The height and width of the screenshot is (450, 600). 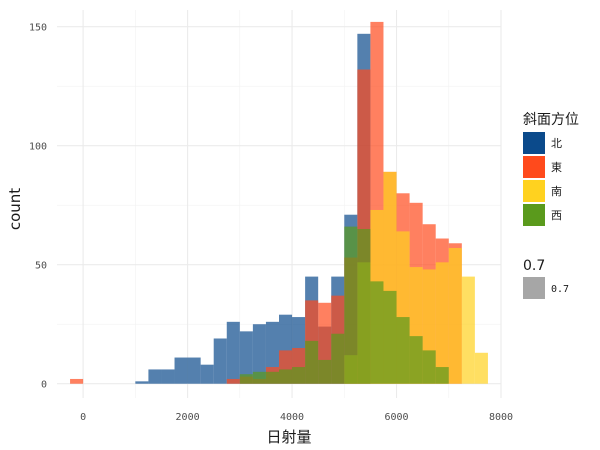 I want to click on x-tick-label: 2000, so click(x=188, y=417).